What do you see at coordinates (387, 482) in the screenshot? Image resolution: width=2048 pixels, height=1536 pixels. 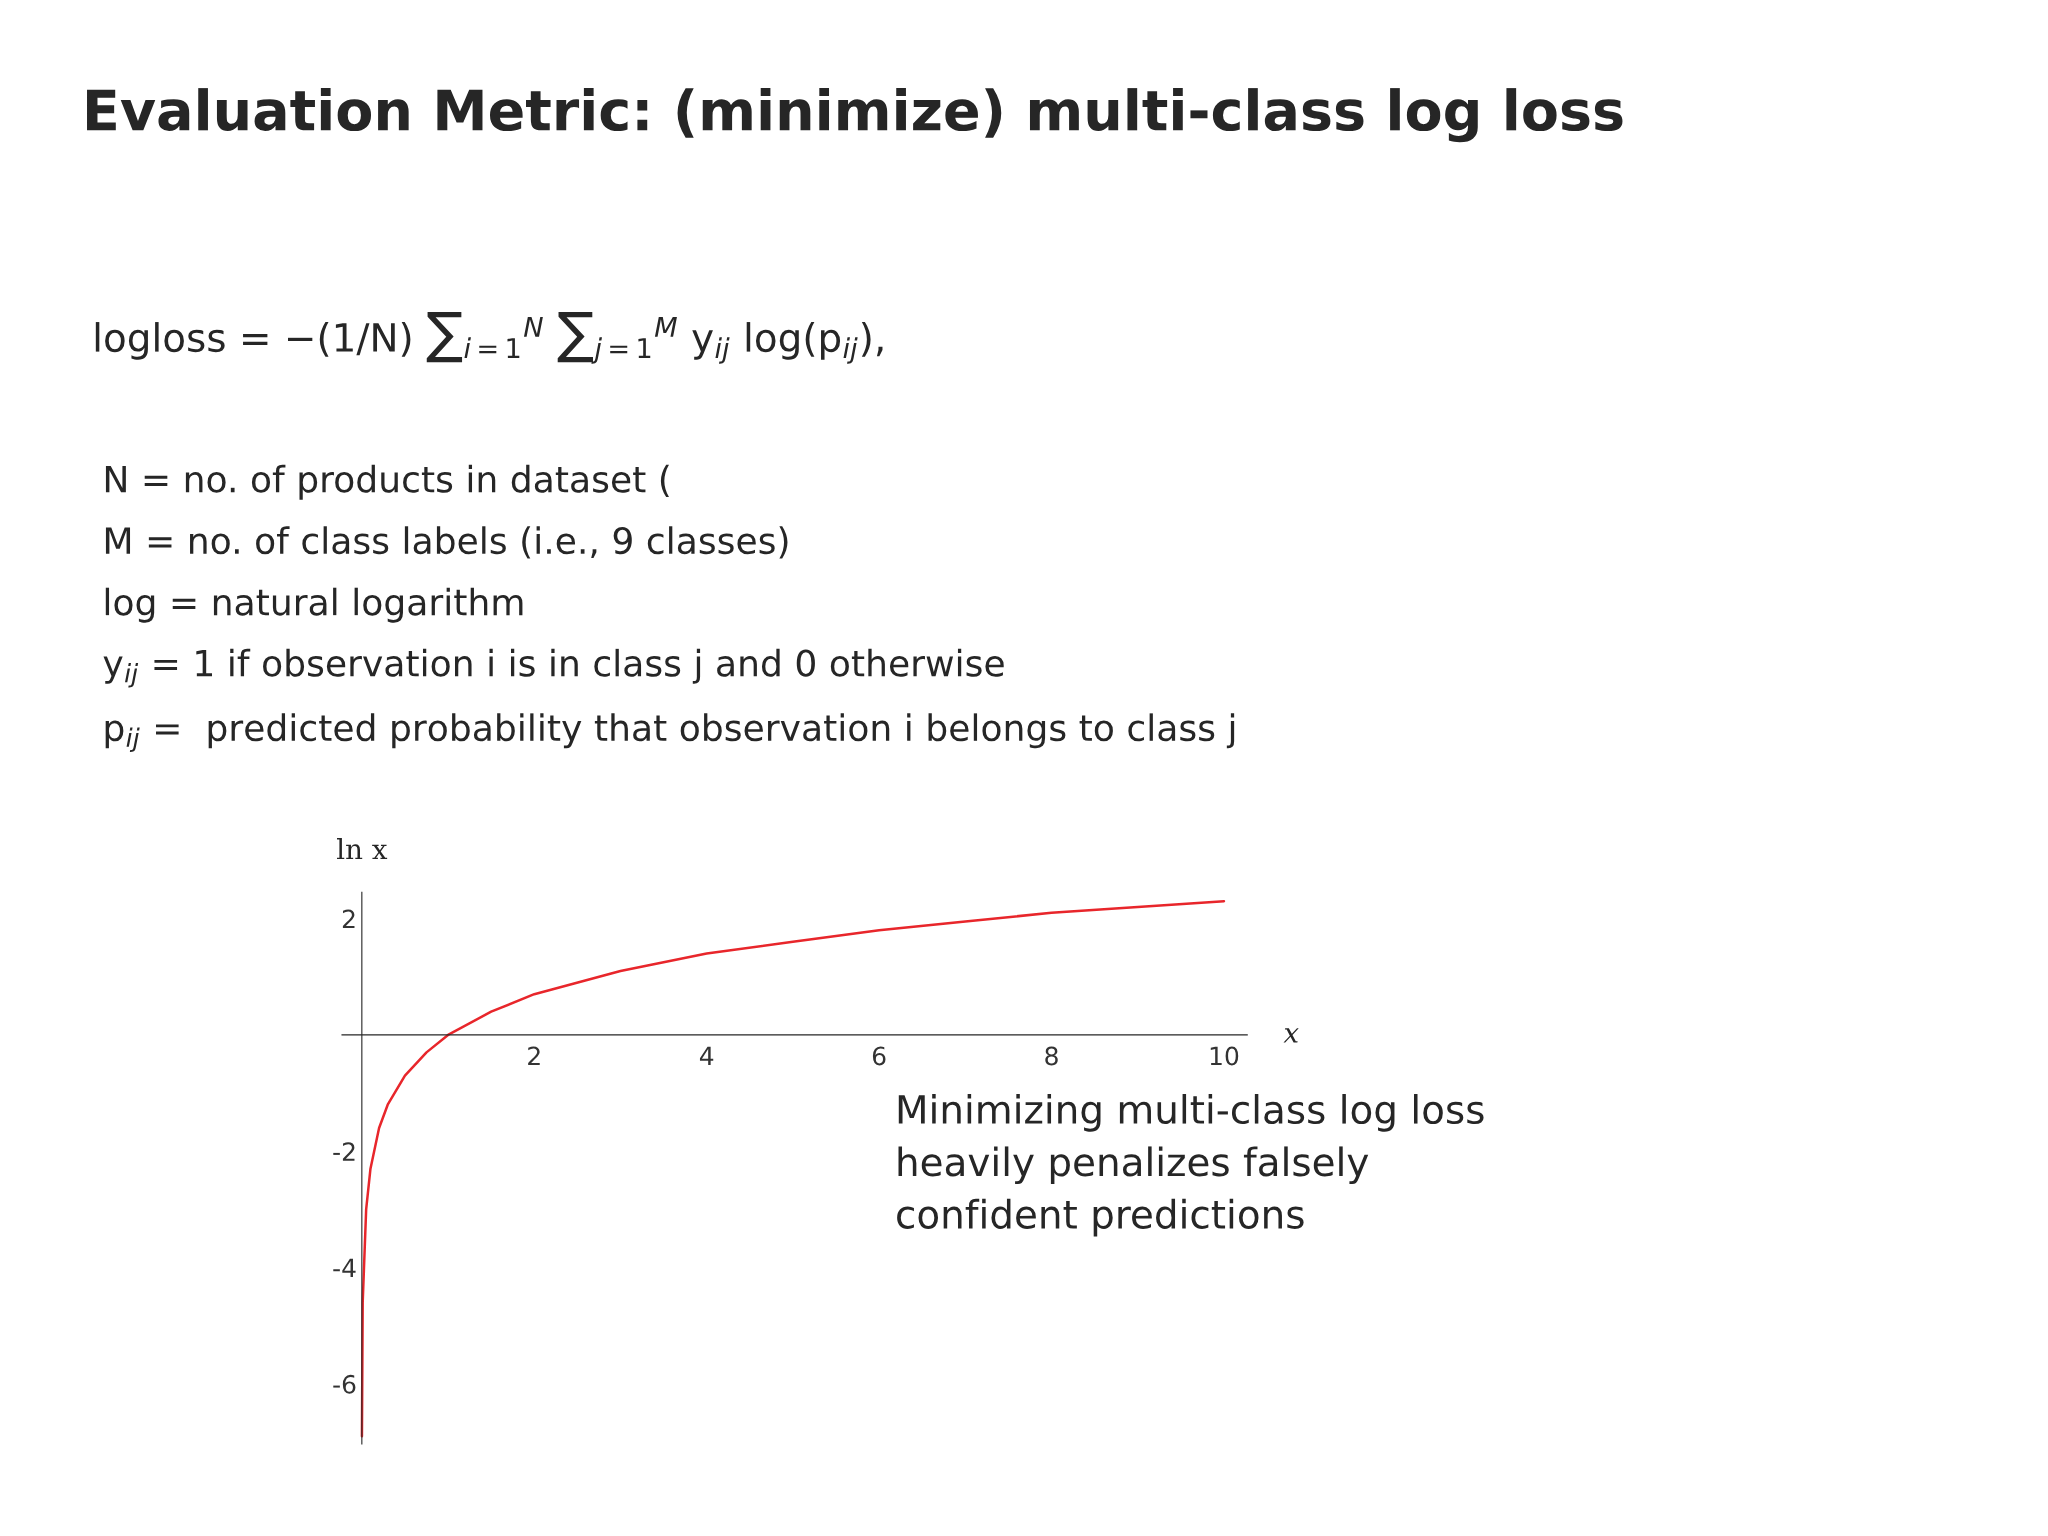 I see `text: N = no. of products in dataset (` at bounding box center [387, 482].